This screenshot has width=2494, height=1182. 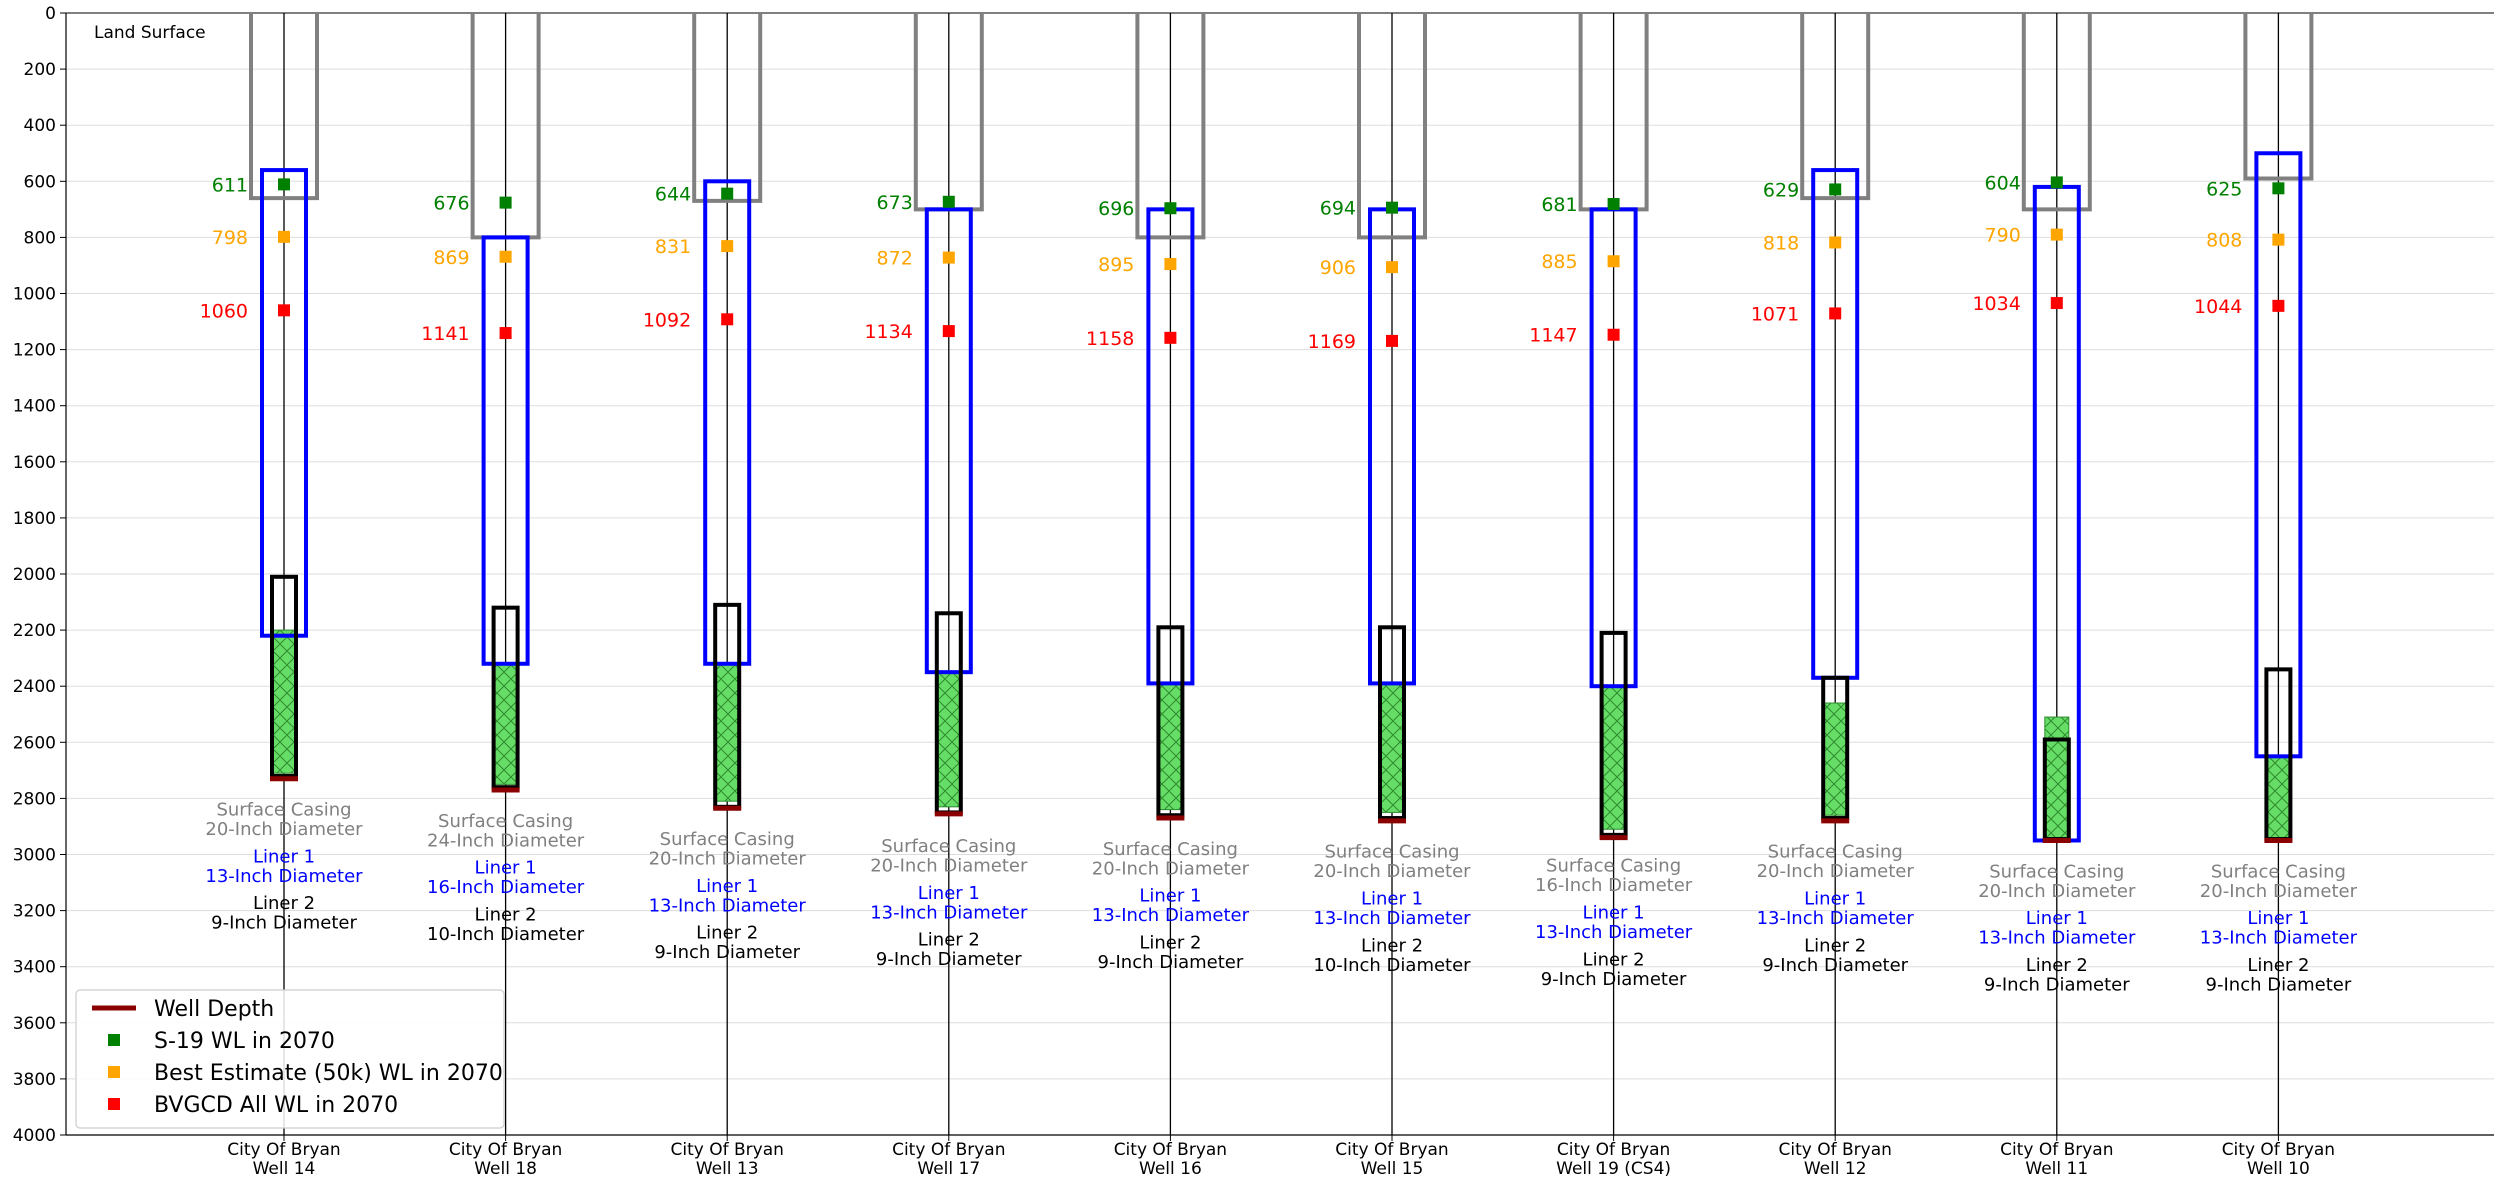 I want to click on x-tick-label: Well 11, so click(x=2056, y=1169).